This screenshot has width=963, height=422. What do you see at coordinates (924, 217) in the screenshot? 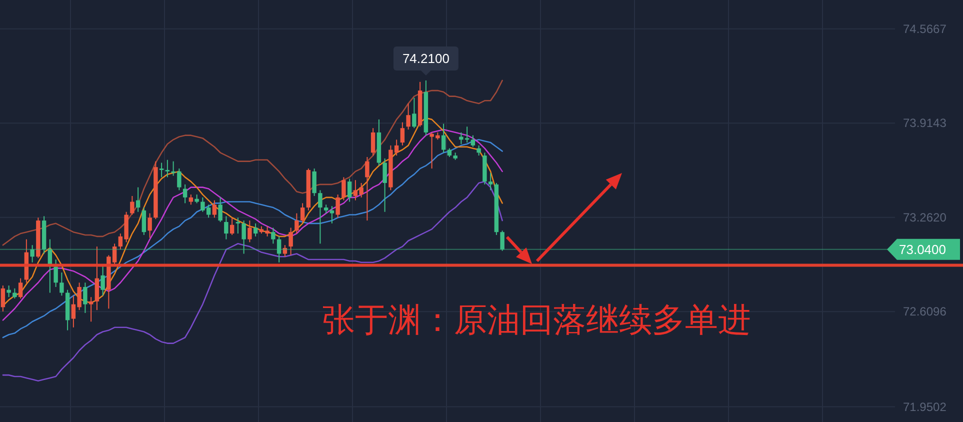
I see `y-tick: 73.2620` at bounding box center [924, 217].